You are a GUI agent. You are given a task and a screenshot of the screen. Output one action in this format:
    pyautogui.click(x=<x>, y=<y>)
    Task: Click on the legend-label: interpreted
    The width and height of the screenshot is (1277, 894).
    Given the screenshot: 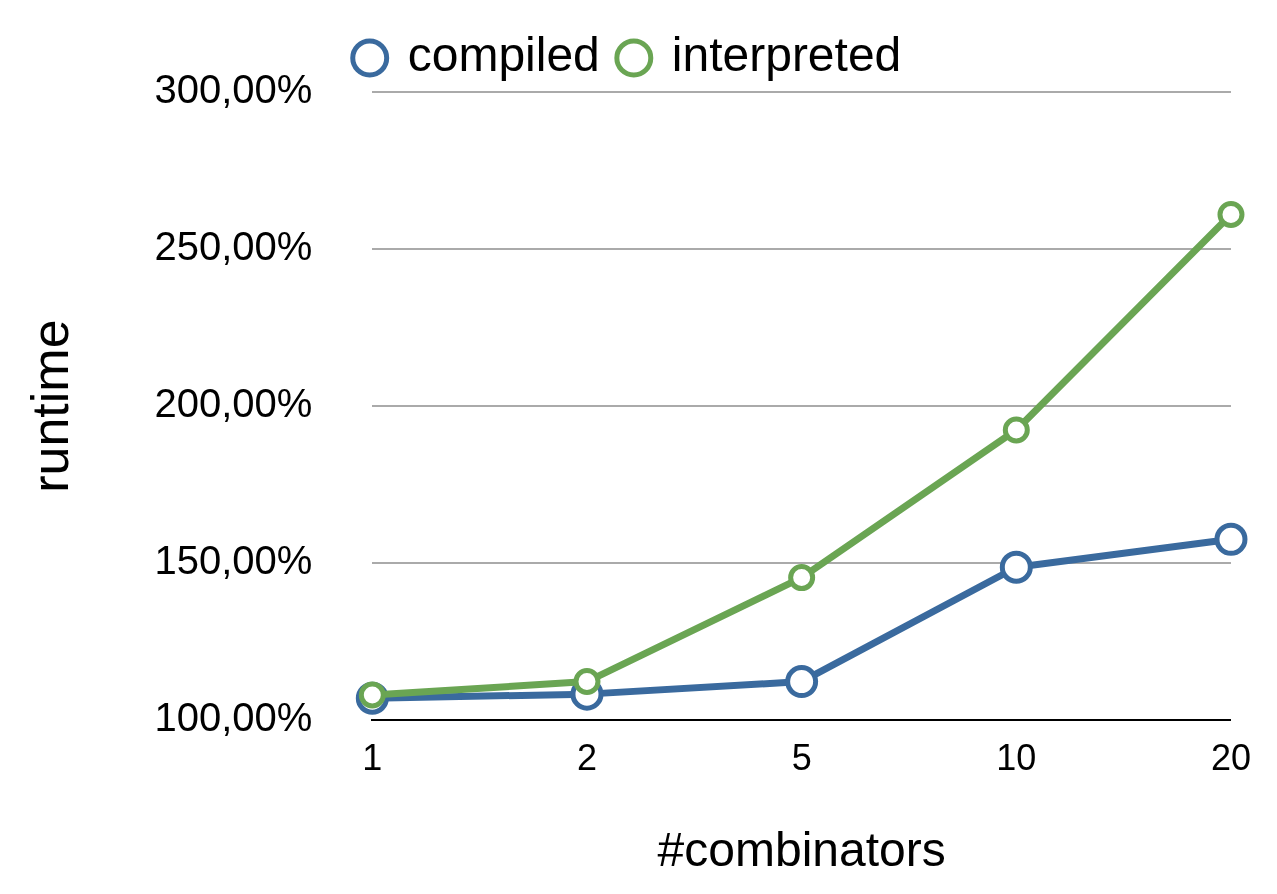 What is the action you would take?
    pyautogui.click(x=786, y=55)
    